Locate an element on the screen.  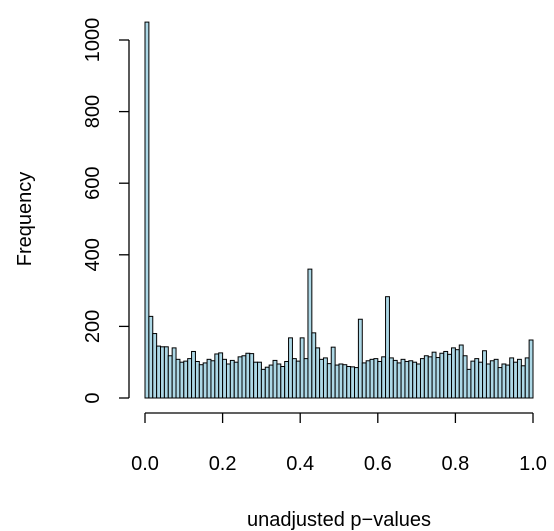
x-axis-title: unadjusted p−values is located at coordinates (339, 520).